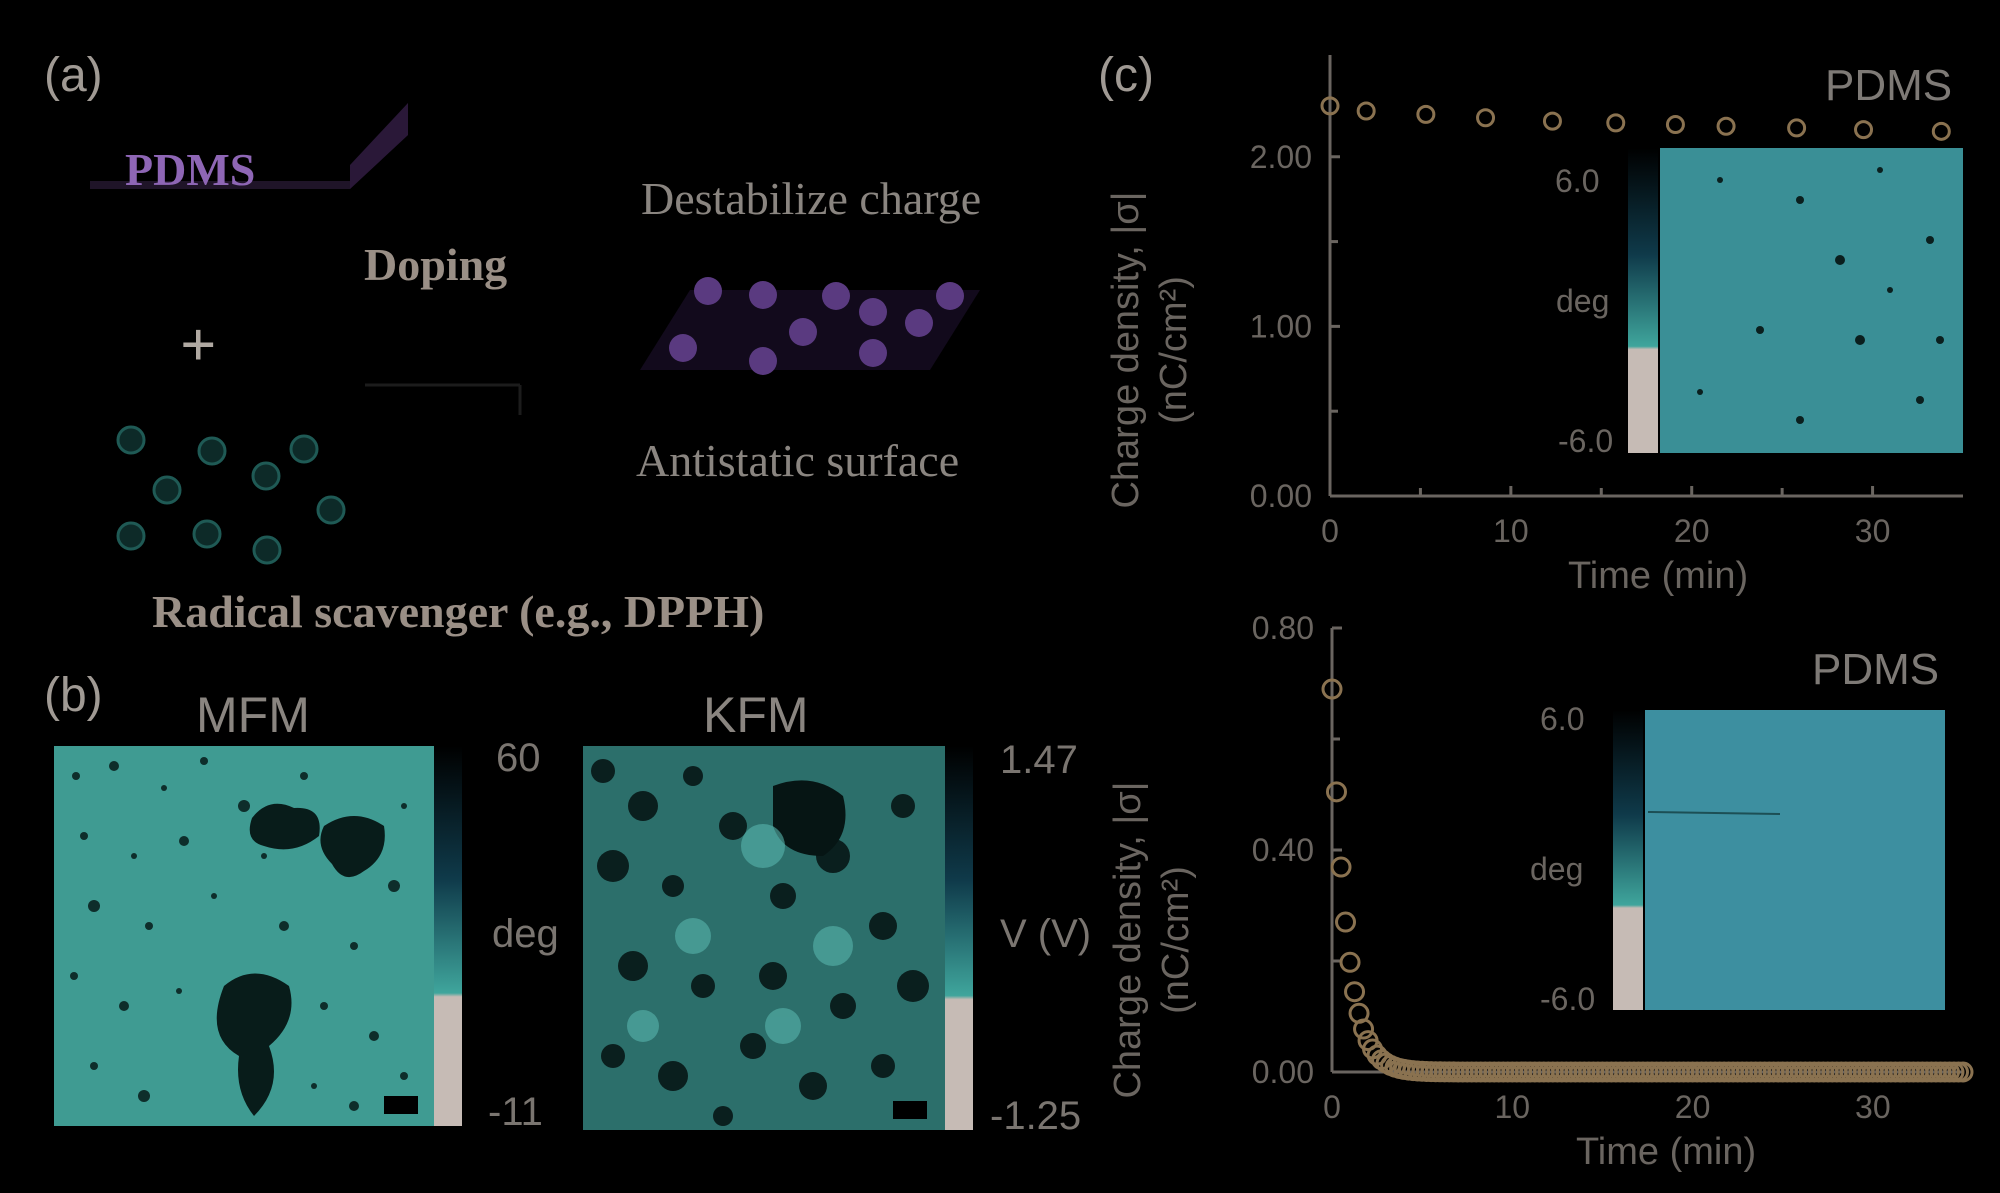 The height and width of the screenshot is (1193, 2000). I want to click on chart-bottom-inset: PDMS 6.0 deg -6.0, so click(1737, 831).